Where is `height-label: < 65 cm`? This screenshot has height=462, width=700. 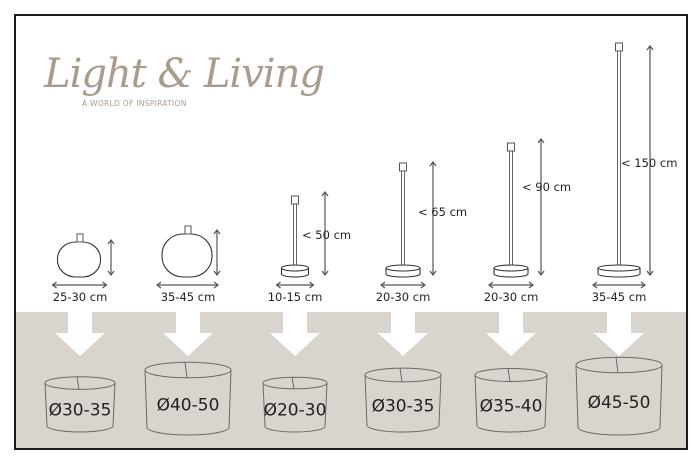
height-label: < 65 cm is located at coordinates (442, 212).